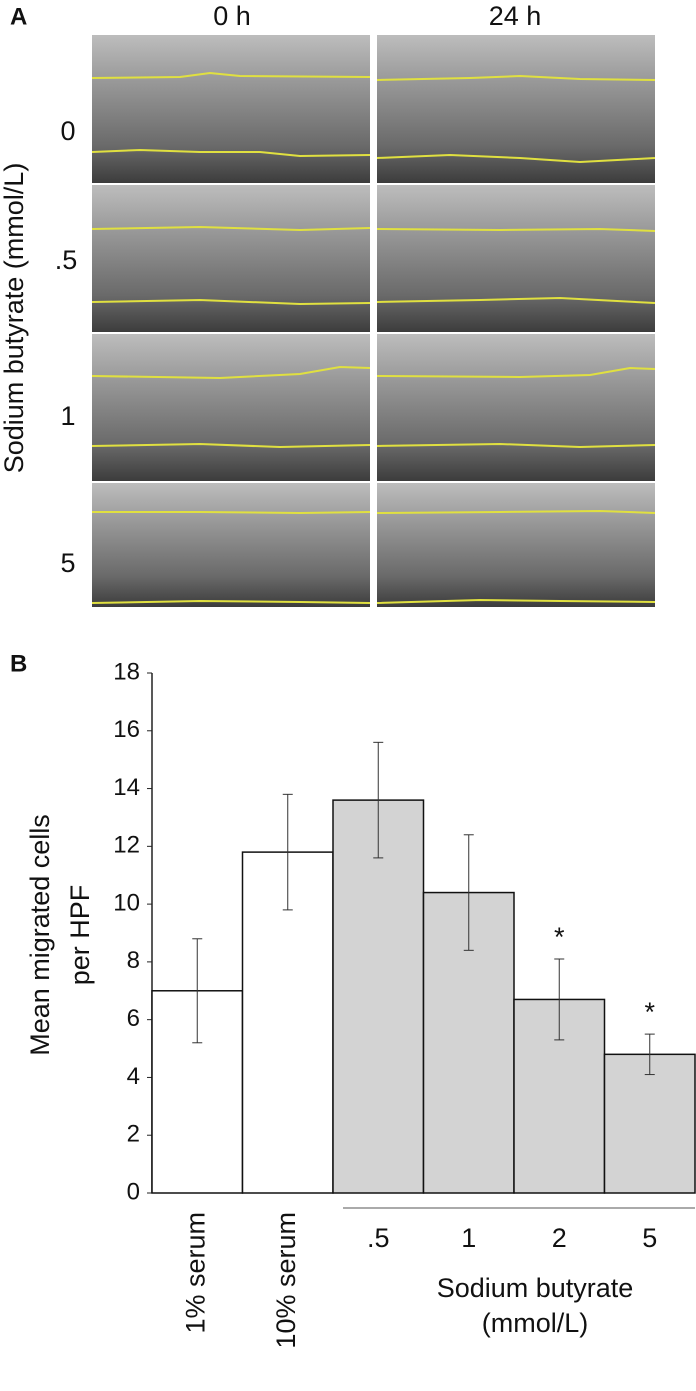 This screenshot has height=1391, width=696. What do you see at coordinates (378, 1238) in the screenshot?
I see `x-tick-label: .5` at bounding box center [378, 1238].